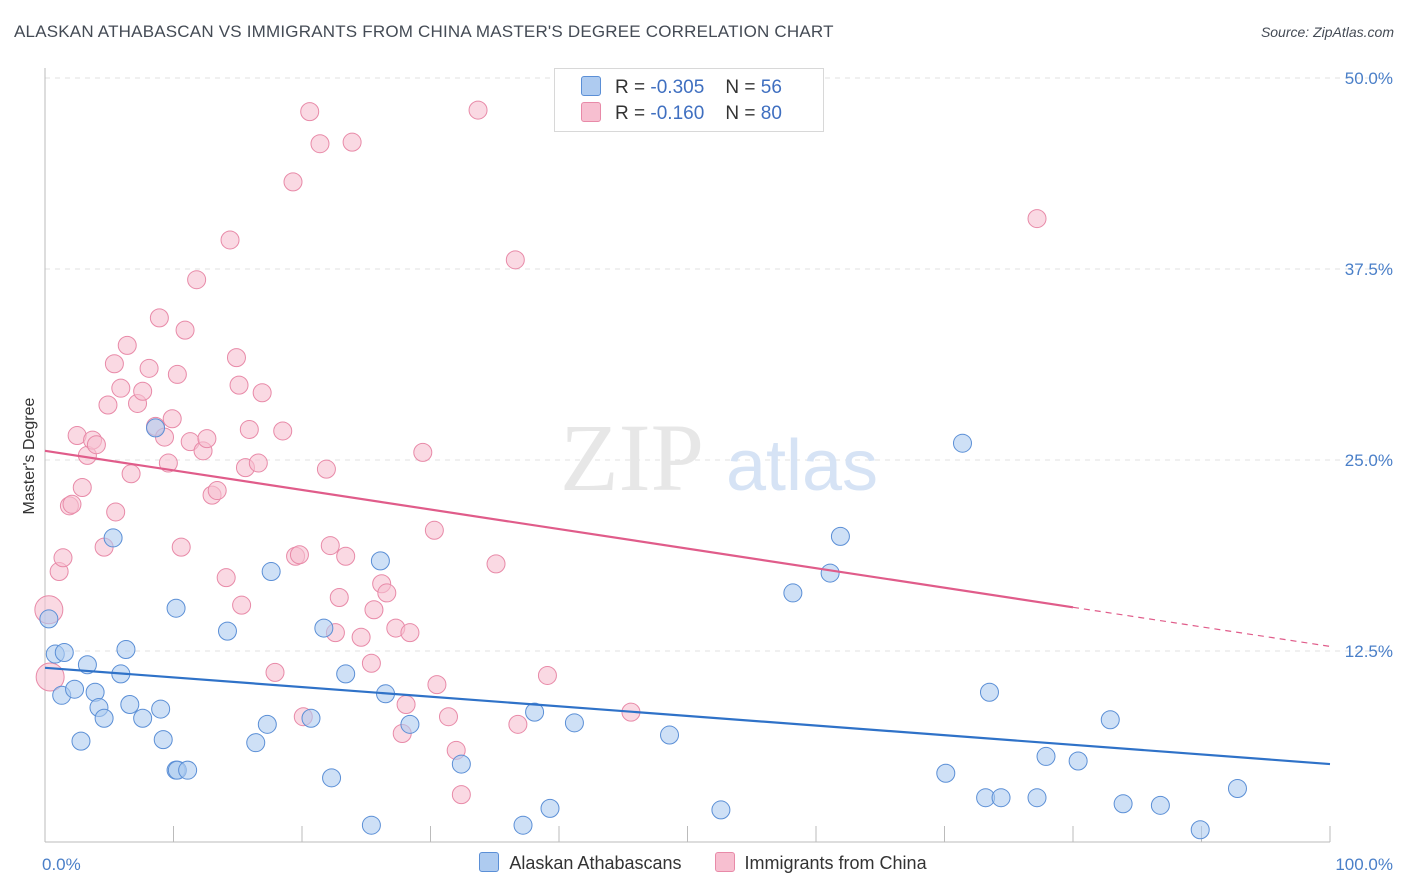 This screenshot has height=892, width=1406. I want to click on trend-line-extrapolated, so click(1201, 627).